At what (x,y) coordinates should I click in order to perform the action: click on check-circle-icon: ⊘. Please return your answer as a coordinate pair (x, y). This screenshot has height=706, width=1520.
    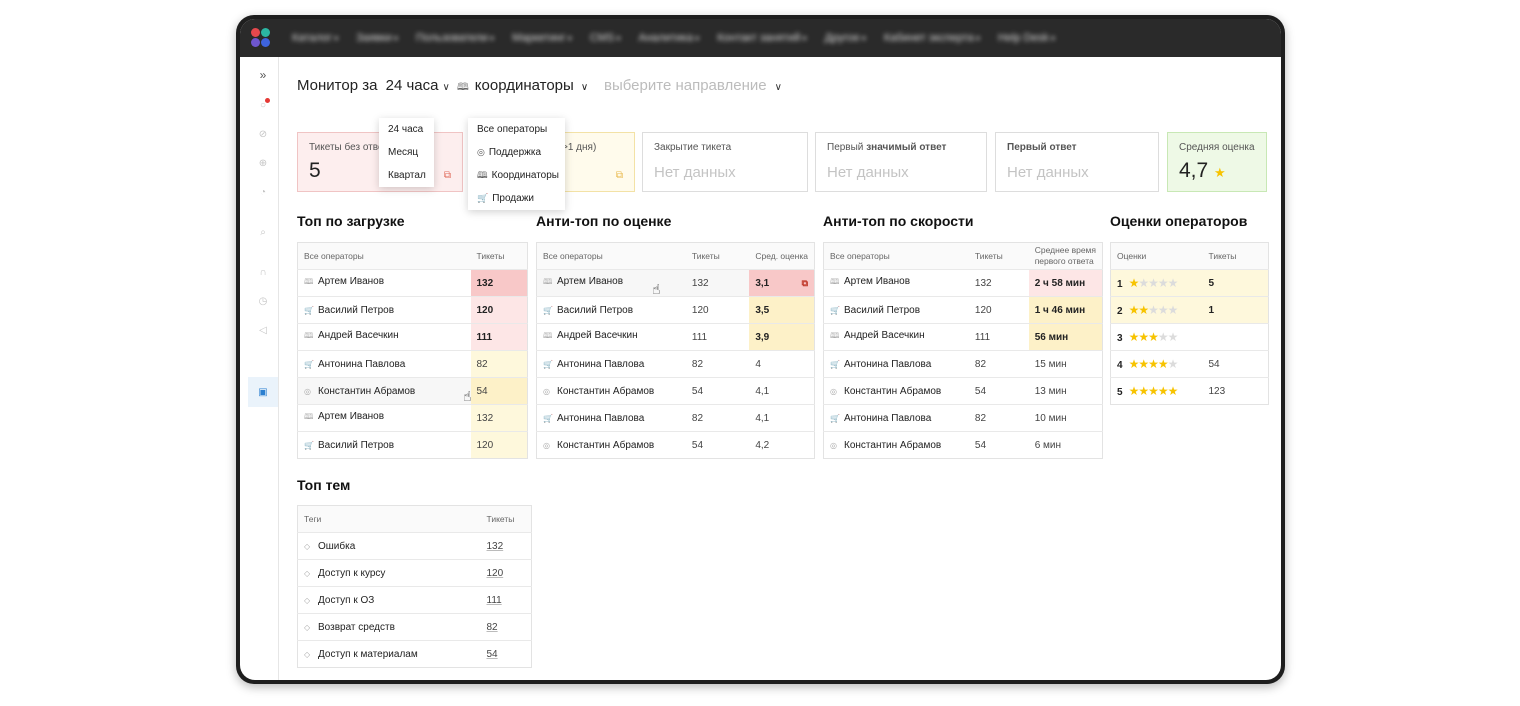
    Looking at the image, I should click on (263, 134).